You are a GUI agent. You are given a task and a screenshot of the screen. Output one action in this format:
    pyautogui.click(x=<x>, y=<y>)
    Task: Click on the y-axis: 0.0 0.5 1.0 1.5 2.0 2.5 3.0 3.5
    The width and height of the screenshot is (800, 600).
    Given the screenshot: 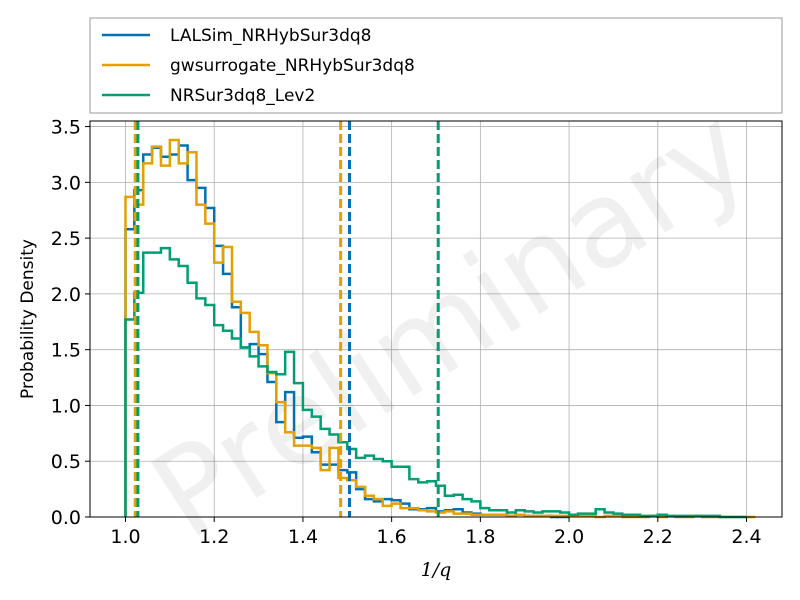 What is the action you would take?
    pyautogui.click(x=70, y=323)
    